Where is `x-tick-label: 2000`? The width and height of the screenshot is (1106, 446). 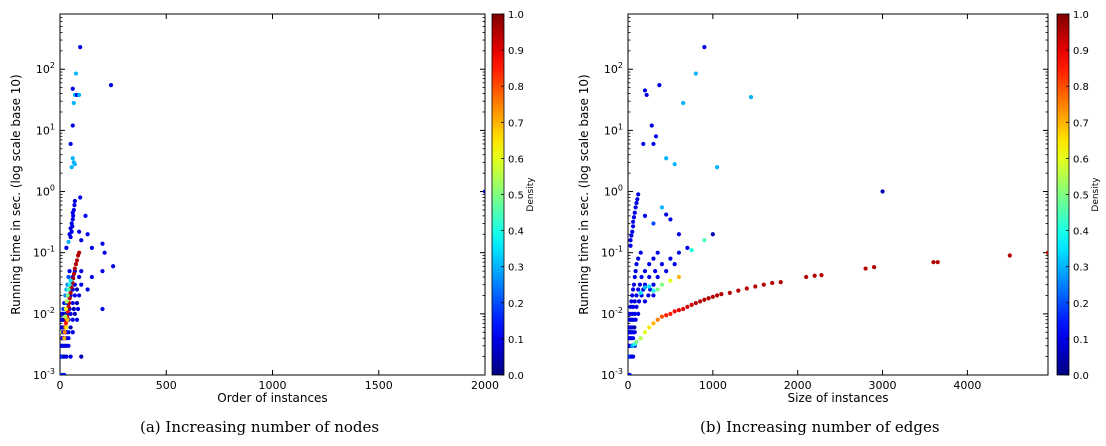
x-tick-label: 2000 is located at coordinates (798, 385).